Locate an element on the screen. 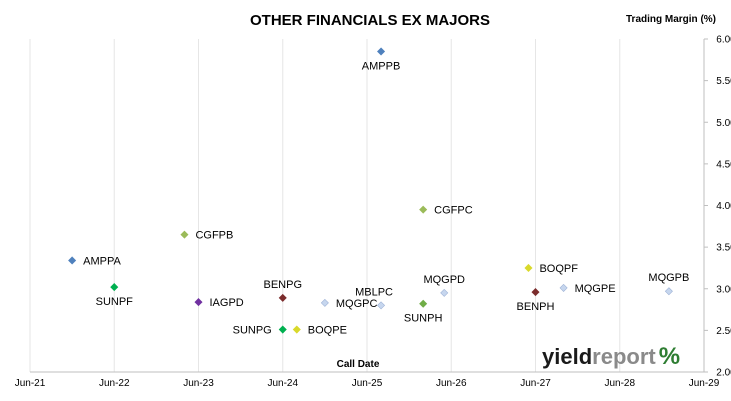  point-amppa is located at coordinates (72, 260).